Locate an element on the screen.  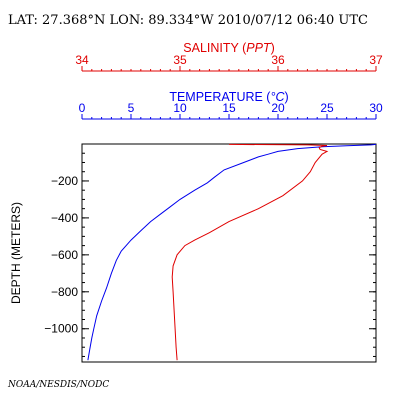
temperature-tick-label: 25 is located at coordinates (327, 108).